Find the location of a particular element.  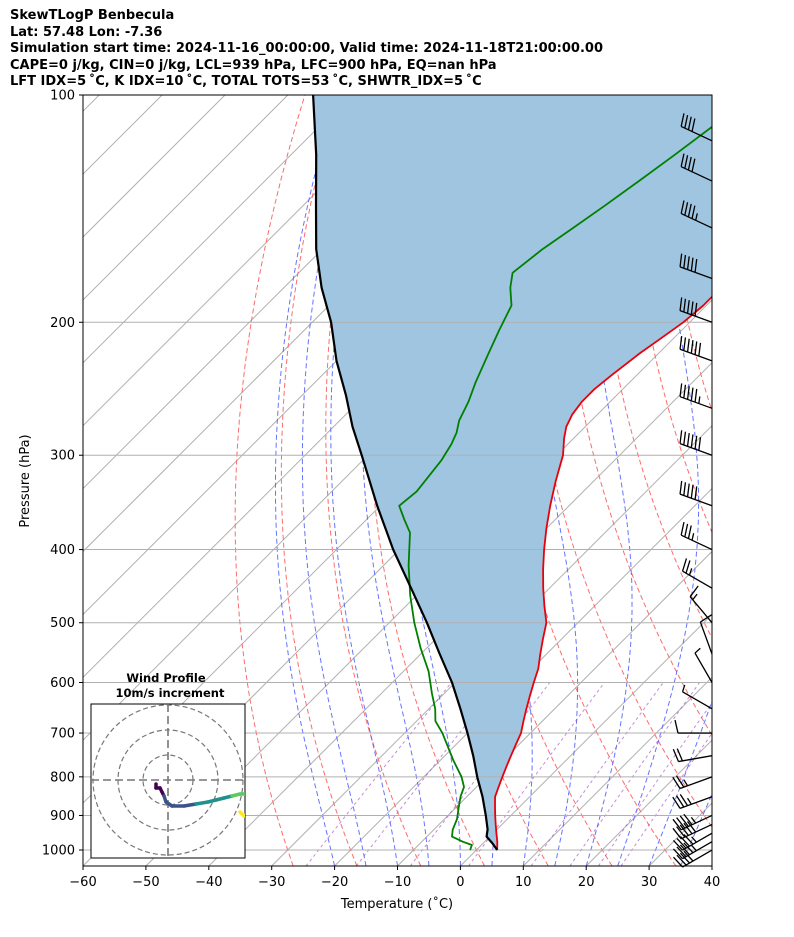

y-tick-label: 300 is located at coordinates (62, 456).